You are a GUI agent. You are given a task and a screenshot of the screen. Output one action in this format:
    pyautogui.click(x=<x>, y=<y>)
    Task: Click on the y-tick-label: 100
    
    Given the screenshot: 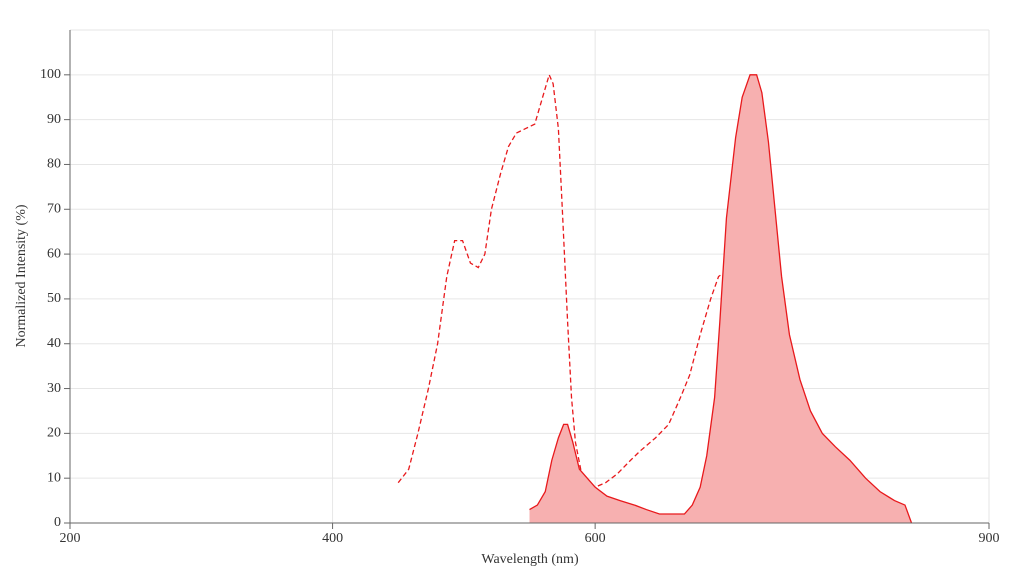 What is the action you would take?
    pyautogui.click(x=50, y=74)
    